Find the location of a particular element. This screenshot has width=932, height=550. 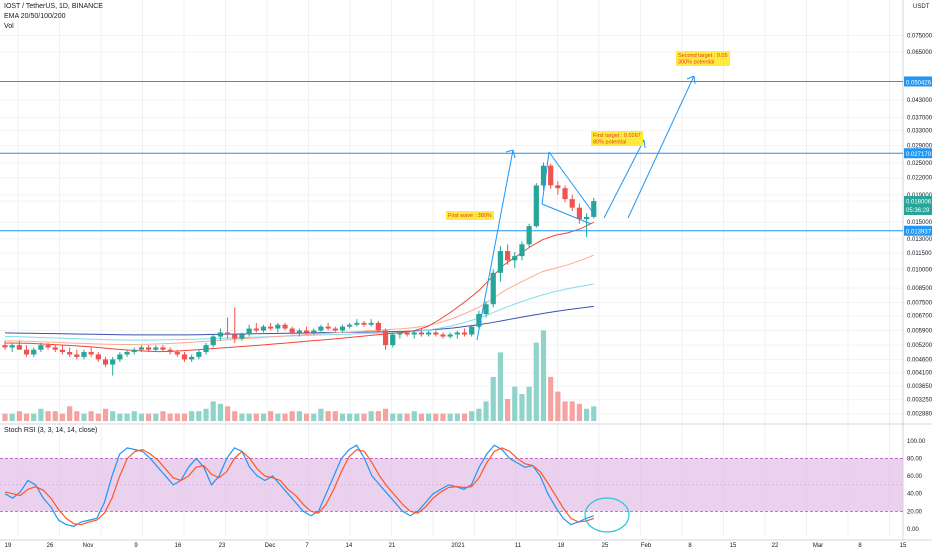

price-tick-label: 0.065000 is located at coordinates (919, 53).